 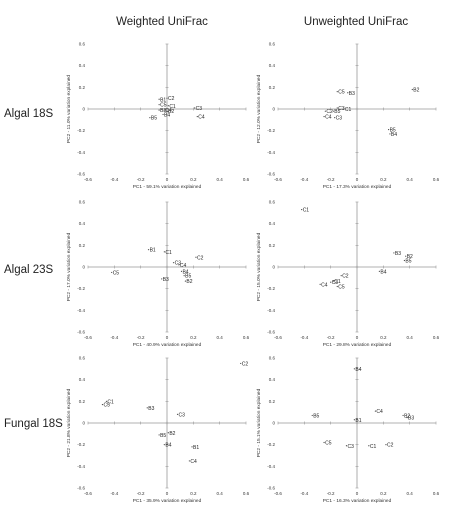 I want to click on y-axis-label: PC2 - 12.0% variation explained, so click(x=259, y=108).